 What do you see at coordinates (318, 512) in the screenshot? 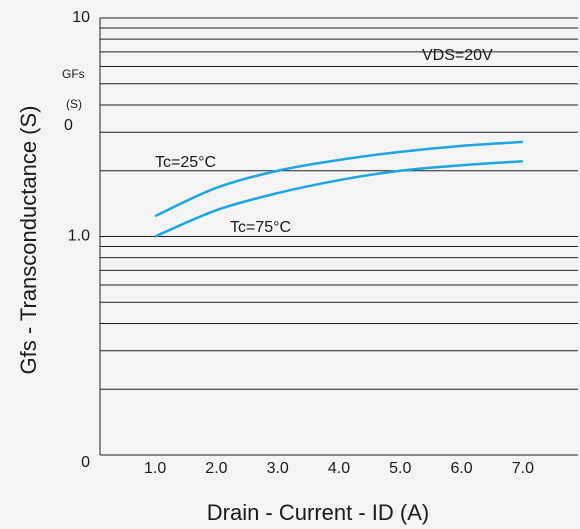
I see `x-axis-label: Drain - Current - ID (A)` at bounding box center [318, 512].